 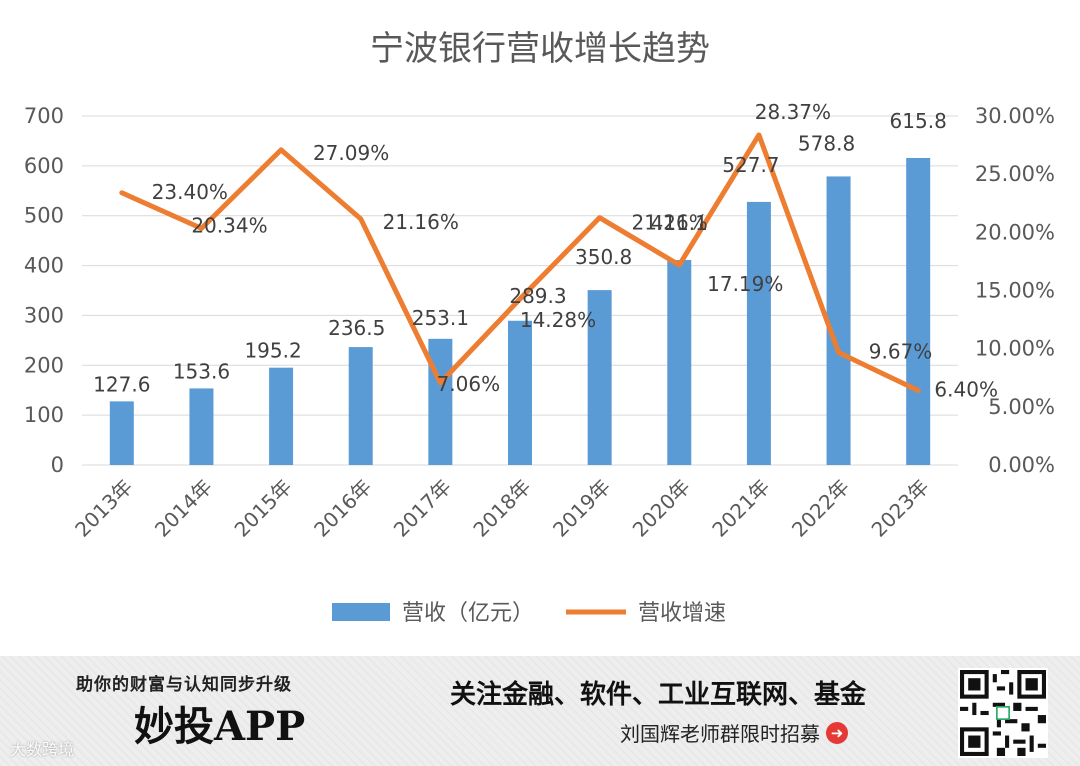 What do you see at coordinates (422, 508) in the screenshot?
I see `x-axis-tick: 2017年` at bounding box center [422, 508].